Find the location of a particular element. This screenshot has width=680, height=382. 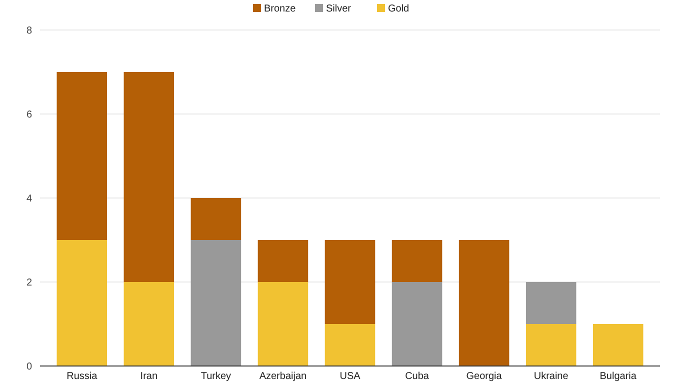

y-tick-label: 6 is located at coordinates (29, 115).